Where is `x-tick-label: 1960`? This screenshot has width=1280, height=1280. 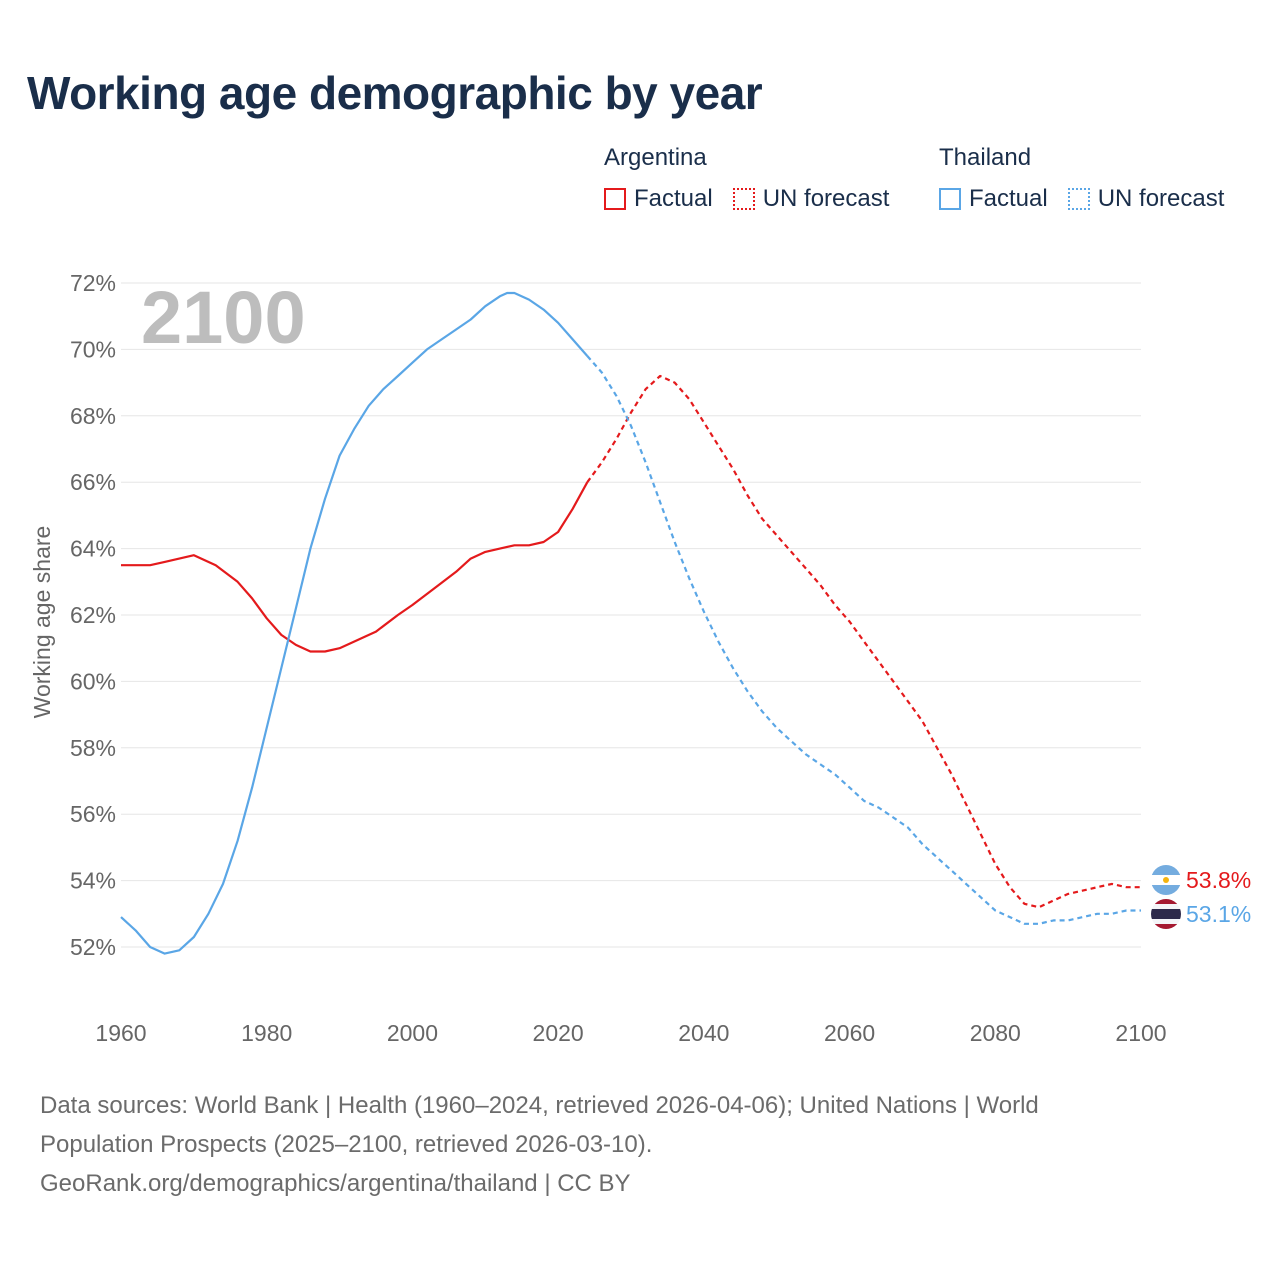
x-tick-label: 1960 is located at coordinates (120, 1033).